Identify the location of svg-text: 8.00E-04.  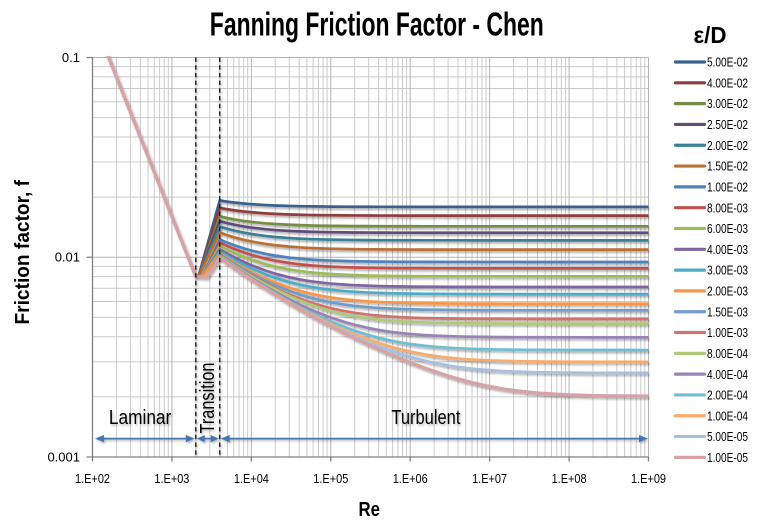
(727, 353).